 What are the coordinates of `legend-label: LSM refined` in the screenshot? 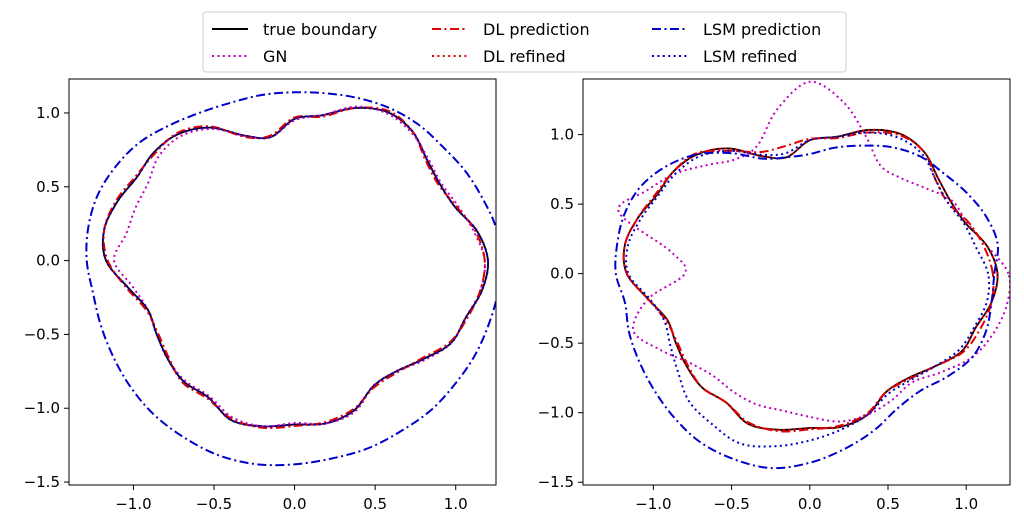 It's located at (750, 56).